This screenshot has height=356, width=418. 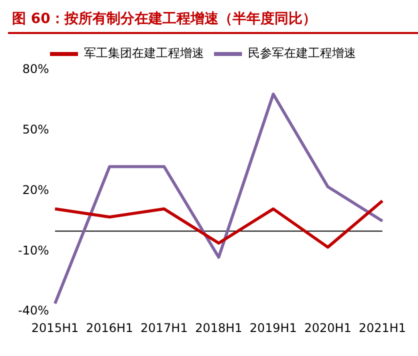 I want to click on x-tick-label: 2019H1, so click(x=273, y=327).